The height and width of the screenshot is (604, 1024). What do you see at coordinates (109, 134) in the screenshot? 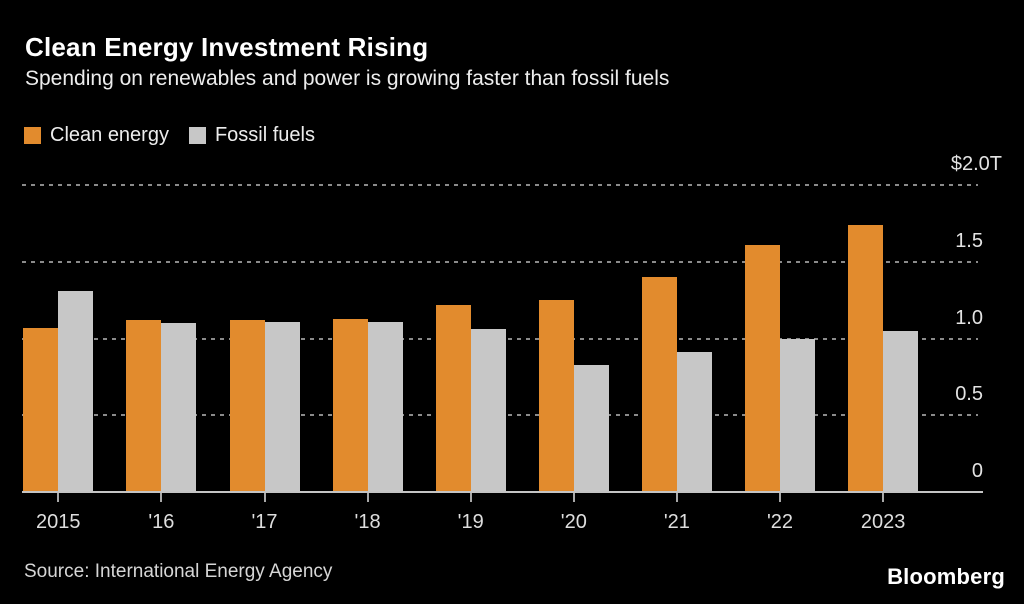
I see `legend-label-clean-energy: Clean energy` at bounding box center [109, 134].